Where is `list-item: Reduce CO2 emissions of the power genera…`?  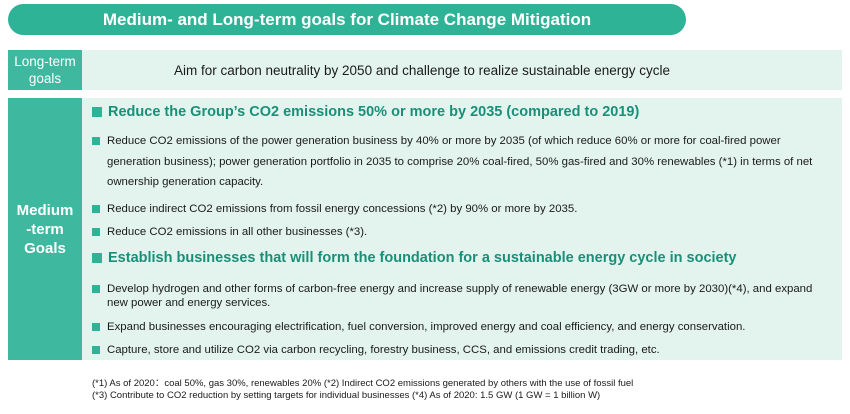
list-item: Reduce CO2 emissions of the power genera… is located at coordinates (462, 162).